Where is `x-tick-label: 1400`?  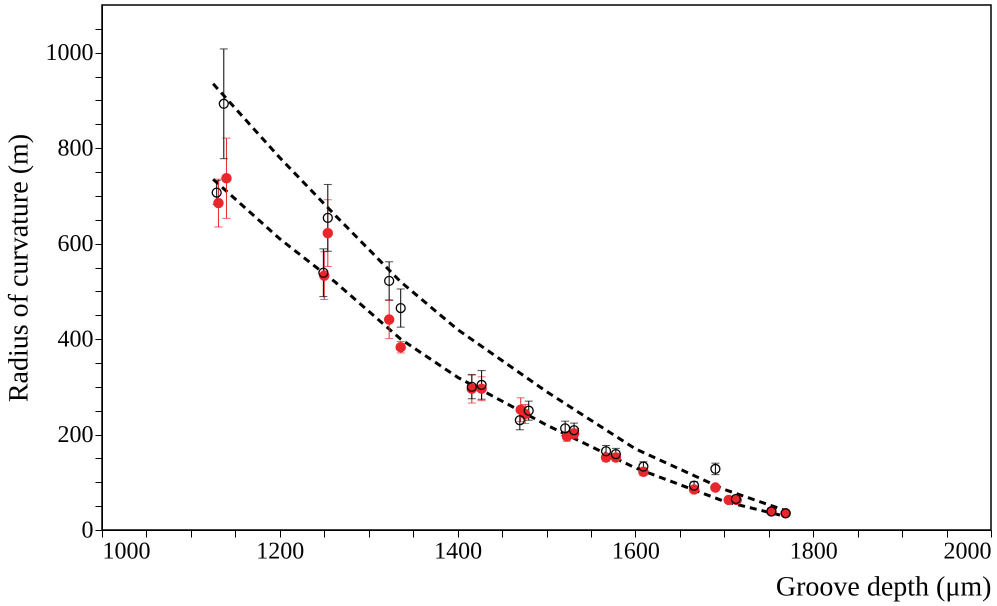
x-tick-label: 1400 is located at coordinates (458, 551).